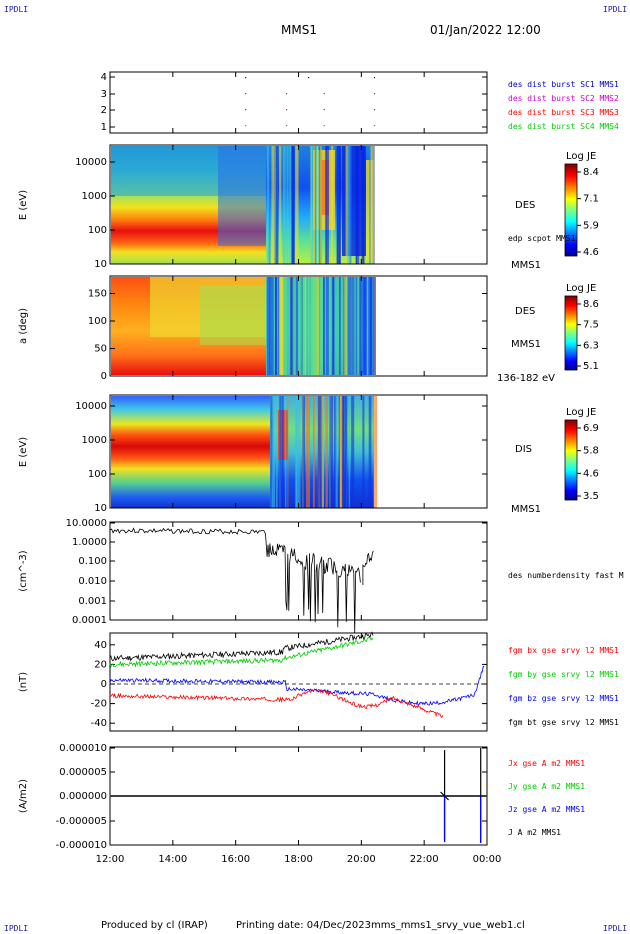 Image resolution: width=630 pixels, height=934 pixels. Describe the element at coordinates (563, 112) in the screenshot. I see `burst-legend-entry: des dist burst SC3 MMS3` at that location.